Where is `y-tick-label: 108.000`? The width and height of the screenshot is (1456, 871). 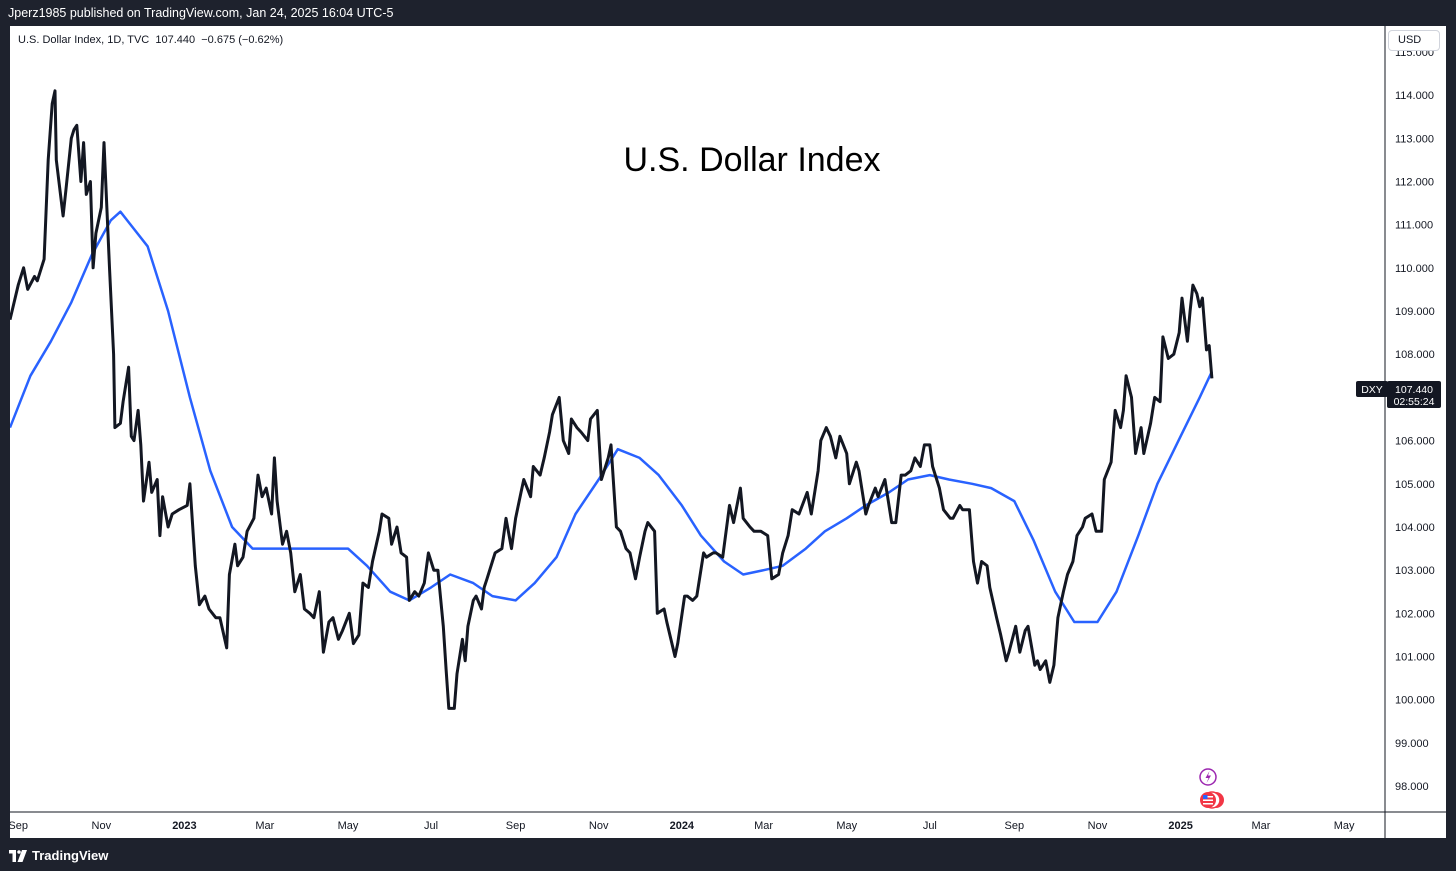
y-tick-label: 108.000 is located at coordinates (1415, 355).